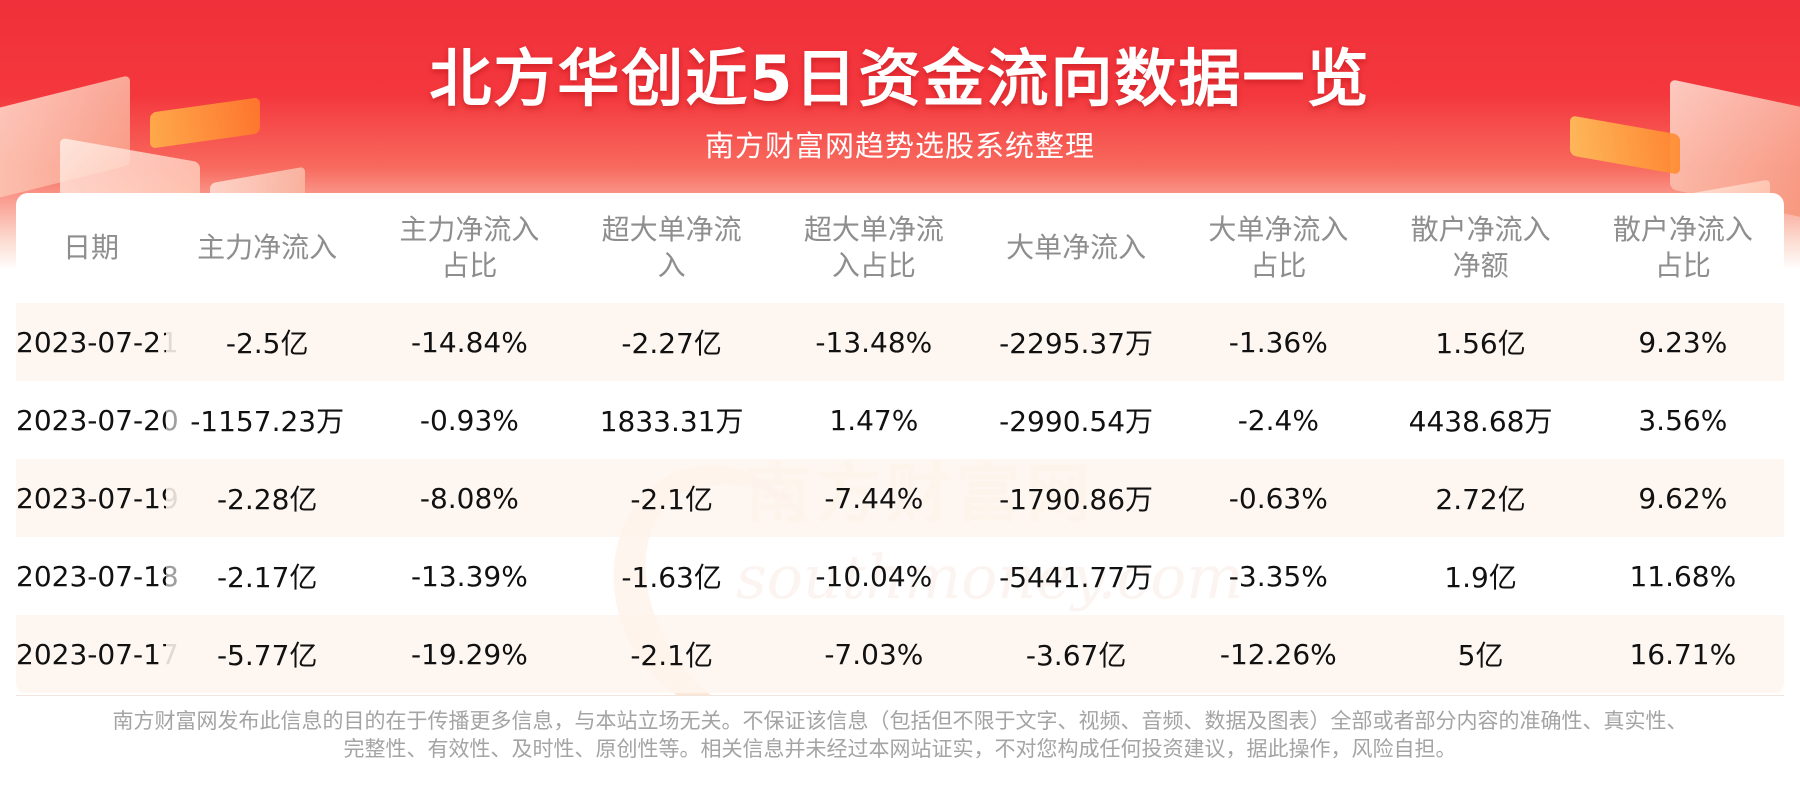 The width and height of the screenshot is (1800, 800). Describe the element at coordinates (873, 265) in the screenshot. I see `column-header-line: 入占比` at that location.